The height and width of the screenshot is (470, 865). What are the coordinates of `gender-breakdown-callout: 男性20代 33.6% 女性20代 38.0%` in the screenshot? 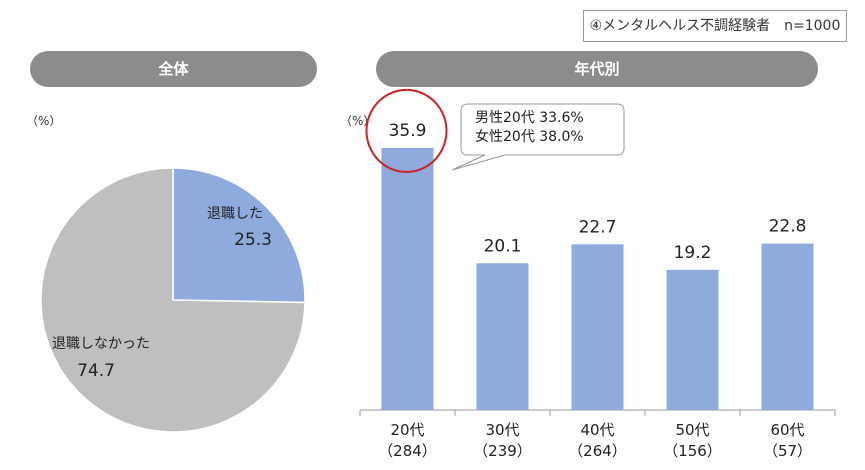 It's located at (541, 129).